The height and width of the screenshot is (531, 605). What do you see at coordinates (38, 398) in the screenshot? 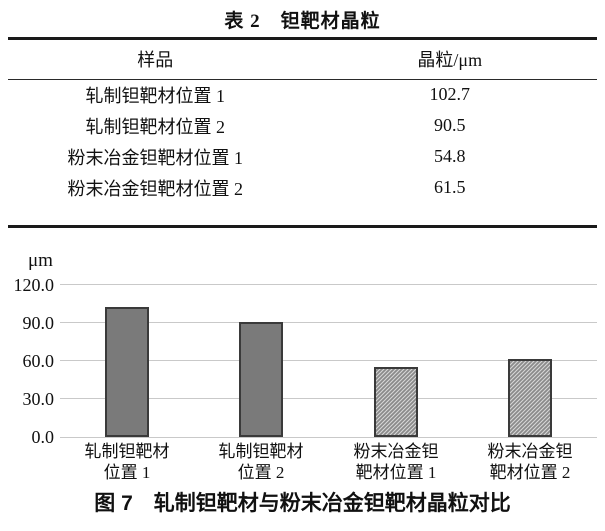
I see `y-tick-label: 30.0` at bounding box center [38, 398].